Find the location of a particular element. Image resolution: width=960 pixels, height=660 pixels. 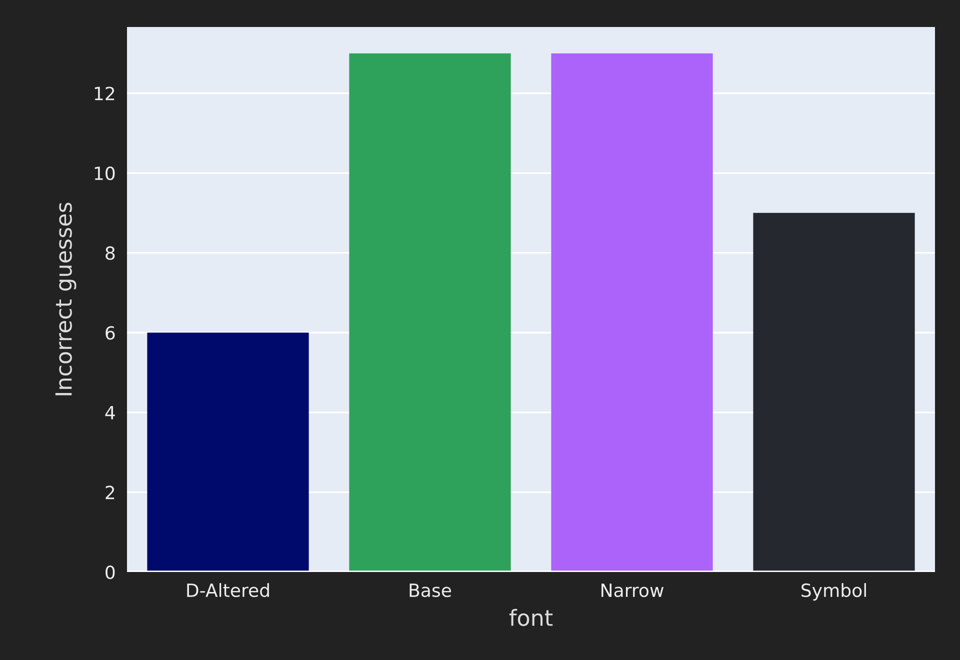

y-tick-label: 0 is located at coordinates (110, 572).